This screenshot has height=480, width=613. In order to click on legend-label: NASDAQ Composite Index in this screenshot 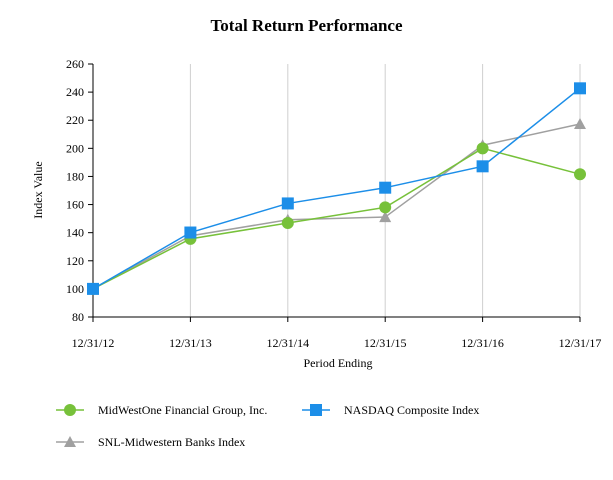, I will do `click(411, 410)`.